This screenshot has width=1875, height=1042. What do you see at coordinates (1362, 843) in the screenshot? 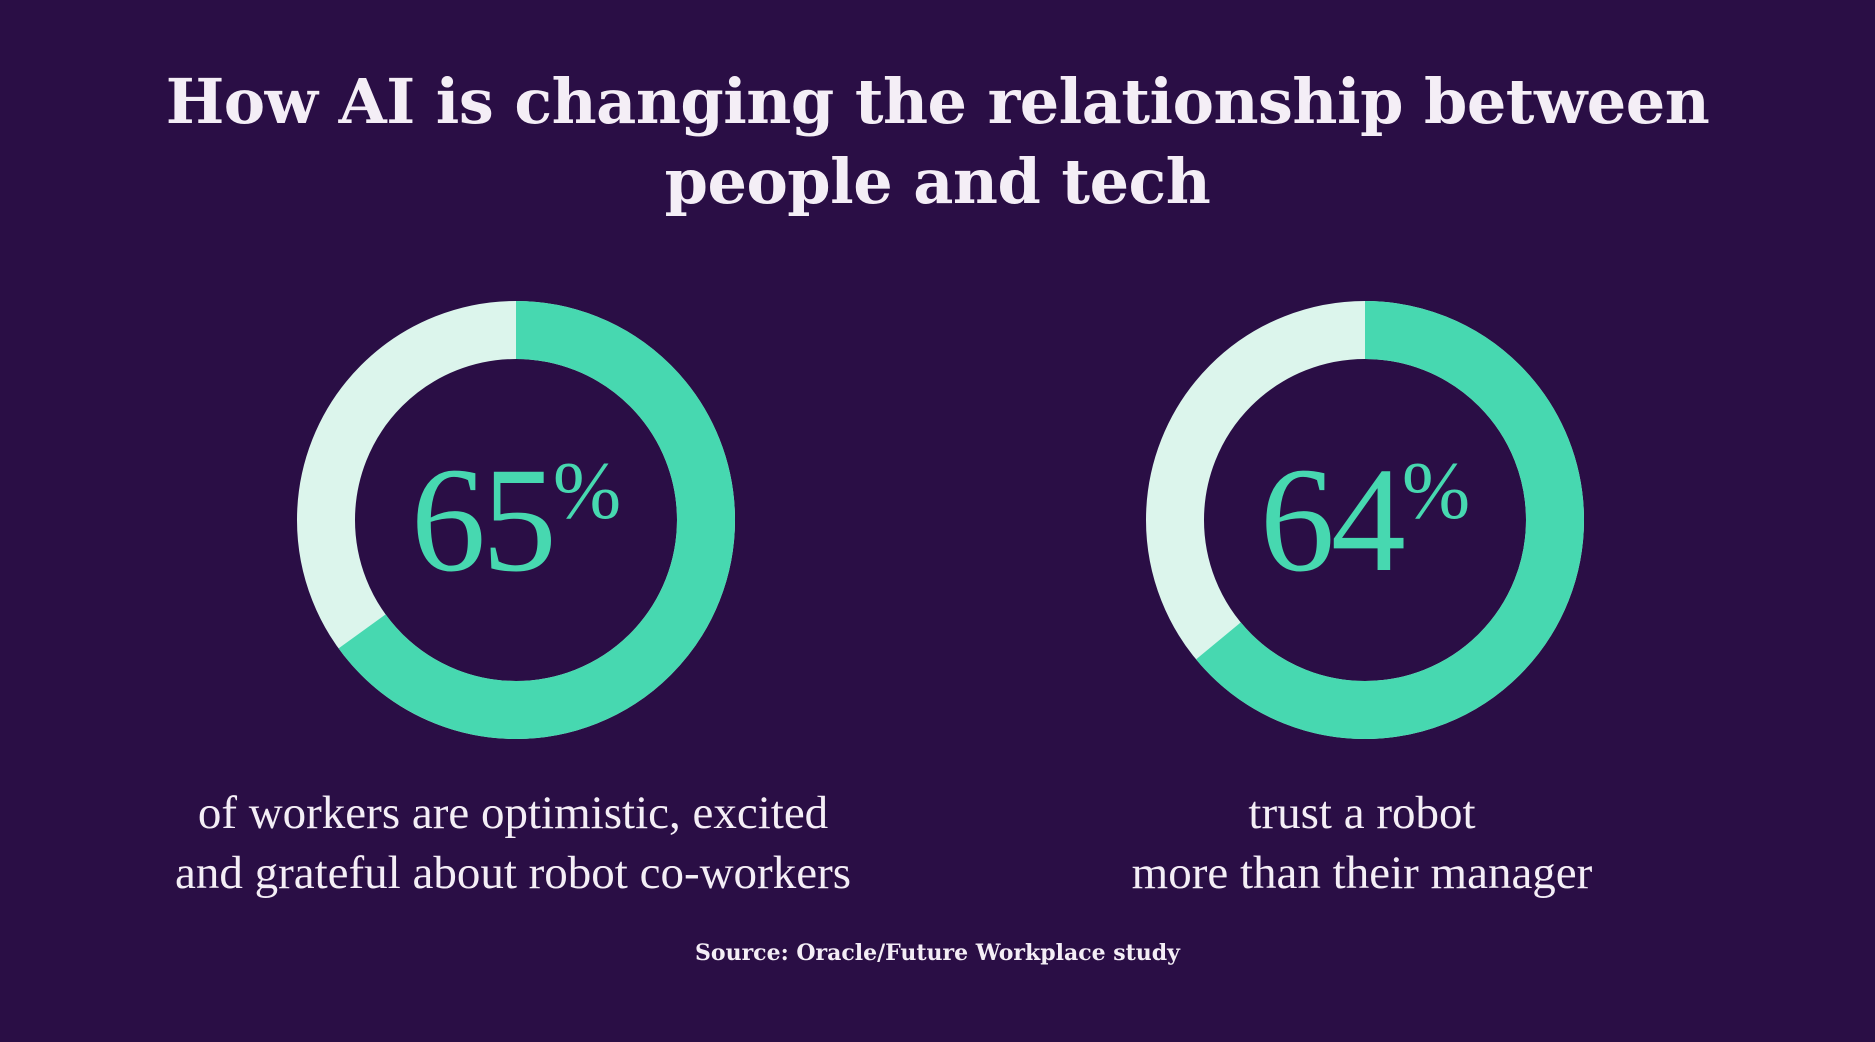
I see `stat-caption-2: trust a robot more than their manager` at bounding box center [1362, 843].